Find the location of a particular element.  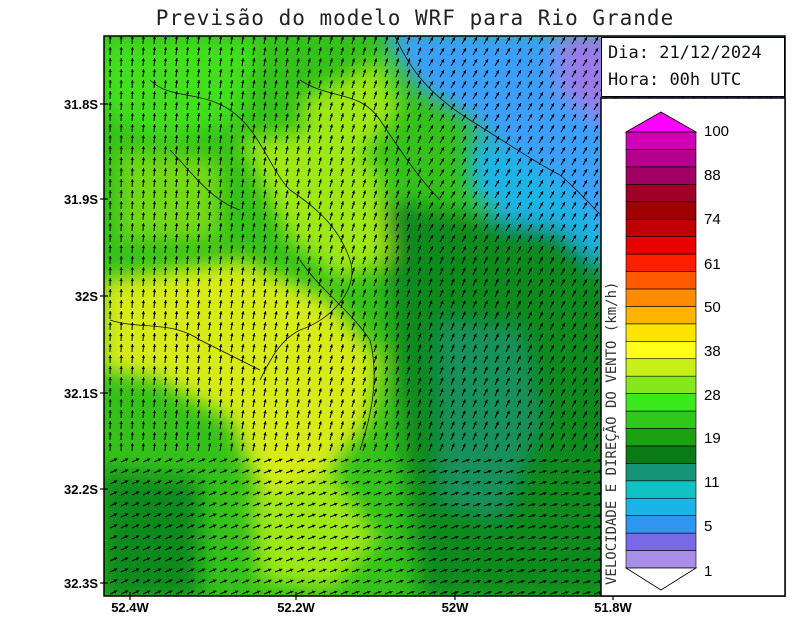

colorbar-label: 38 is located at coordinates (712, 351).